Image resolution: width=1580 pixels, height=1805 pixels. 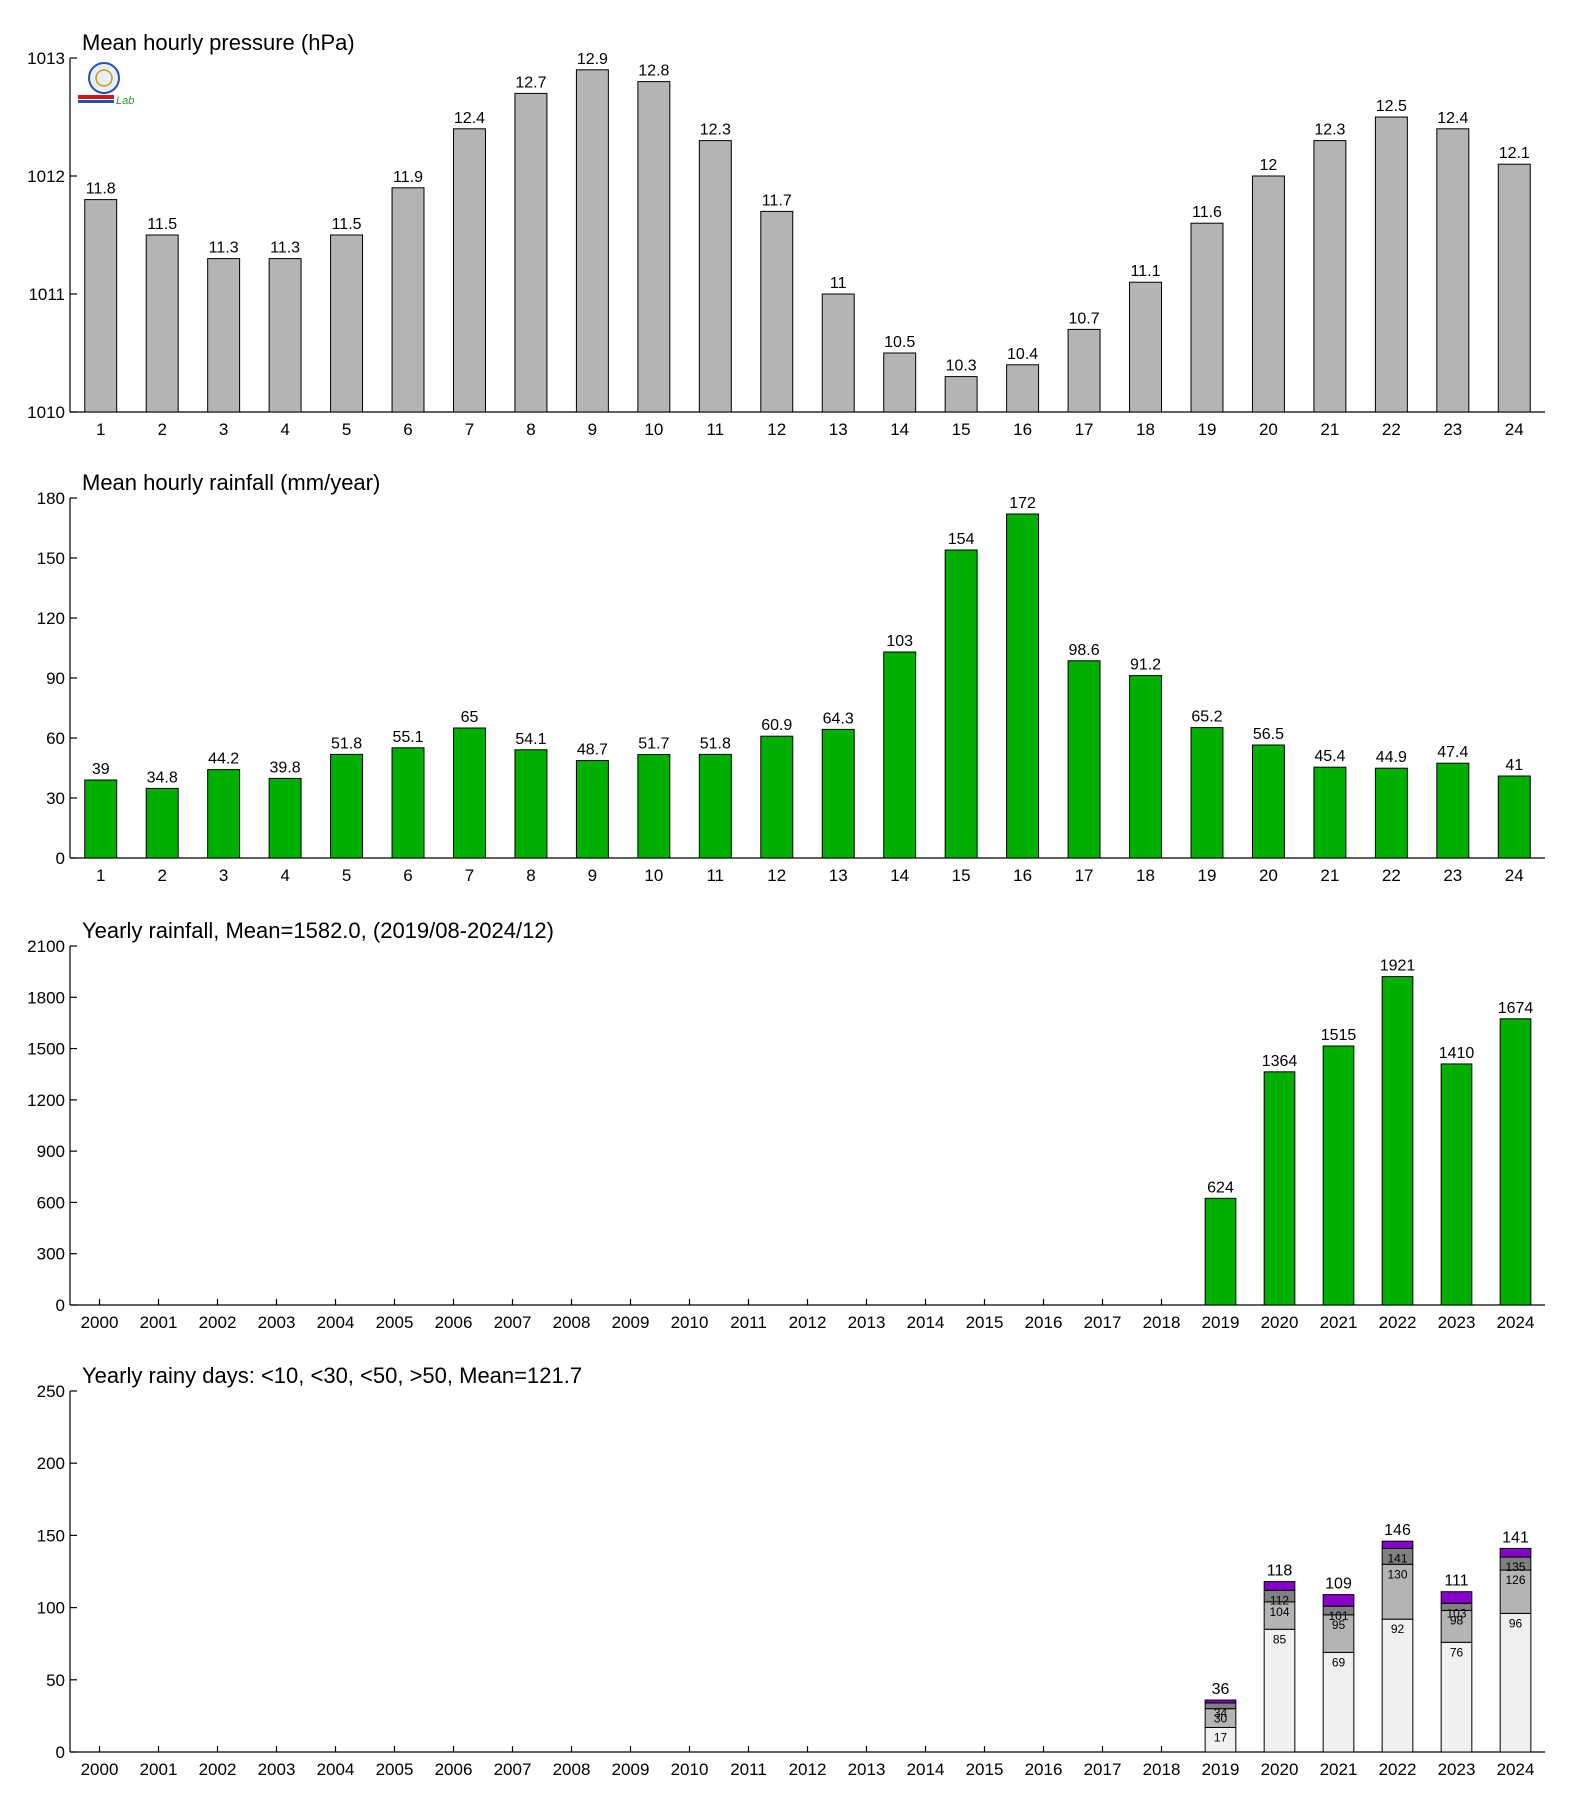 I want to click on data-label: 12.1, so click(x=1514, y=153).